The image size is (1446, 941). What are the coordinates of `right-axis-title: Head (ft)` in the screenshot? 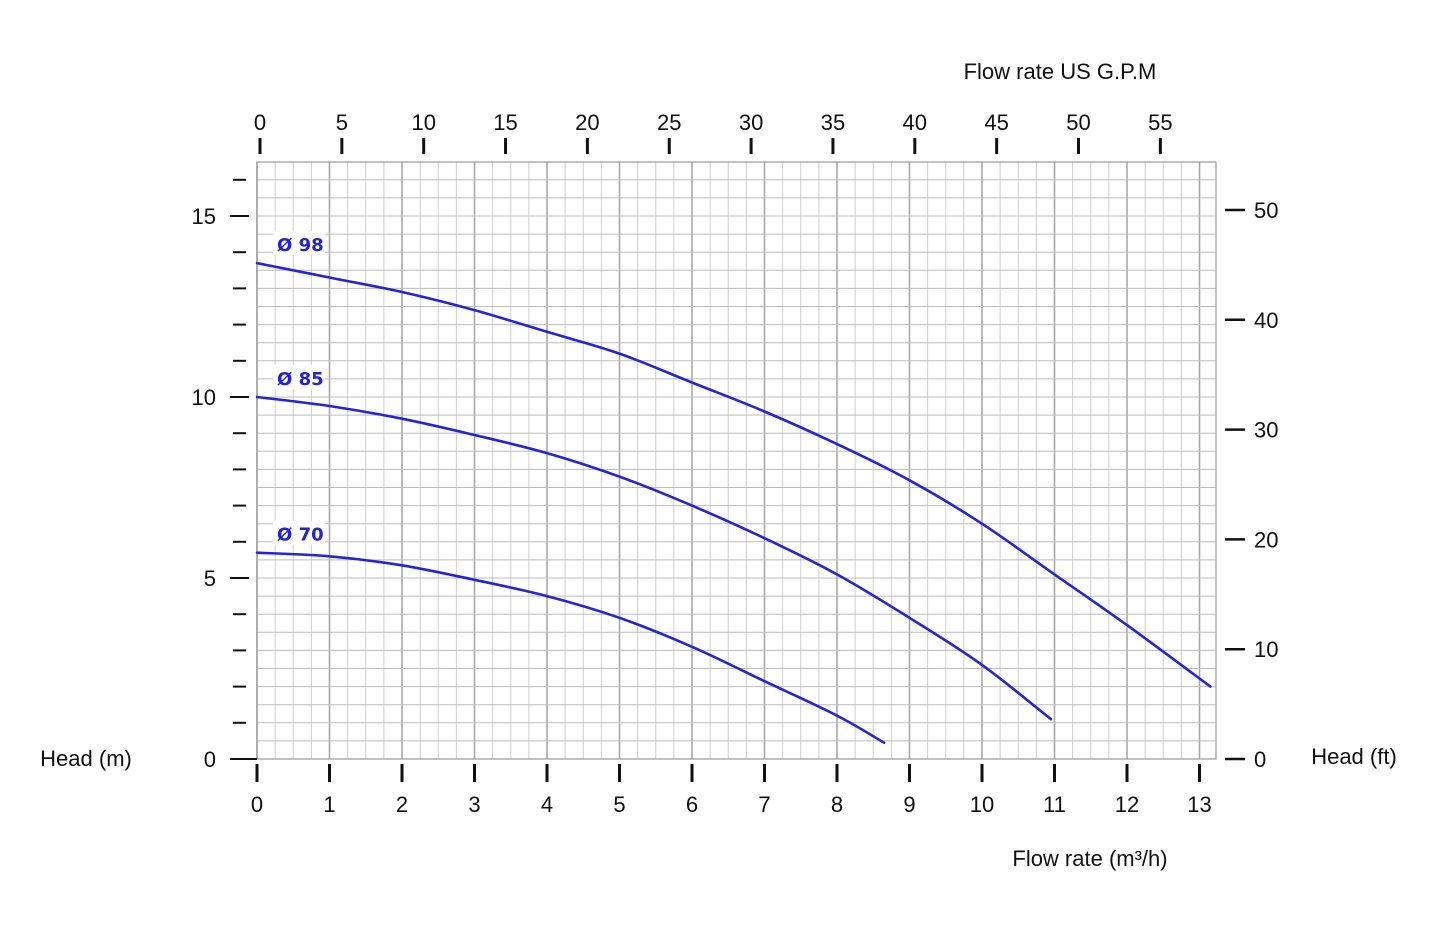 It's located at (1354, 756).